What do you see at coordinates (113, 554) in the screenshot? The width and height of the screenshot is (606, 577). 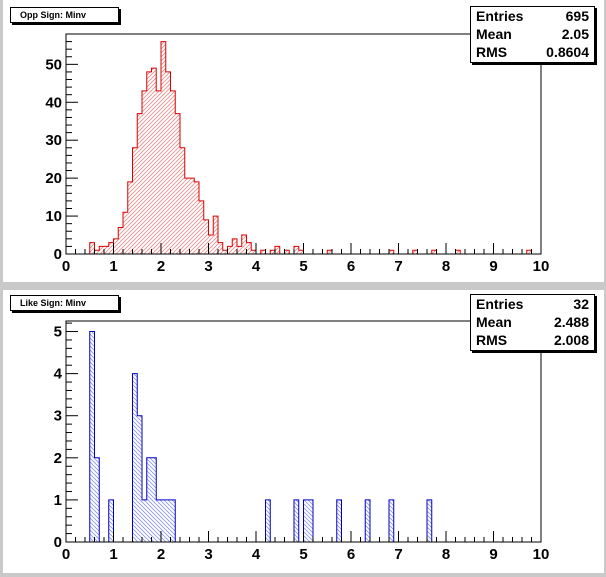 I see `x-tick-label: 1` at bounding box center [113, 554].